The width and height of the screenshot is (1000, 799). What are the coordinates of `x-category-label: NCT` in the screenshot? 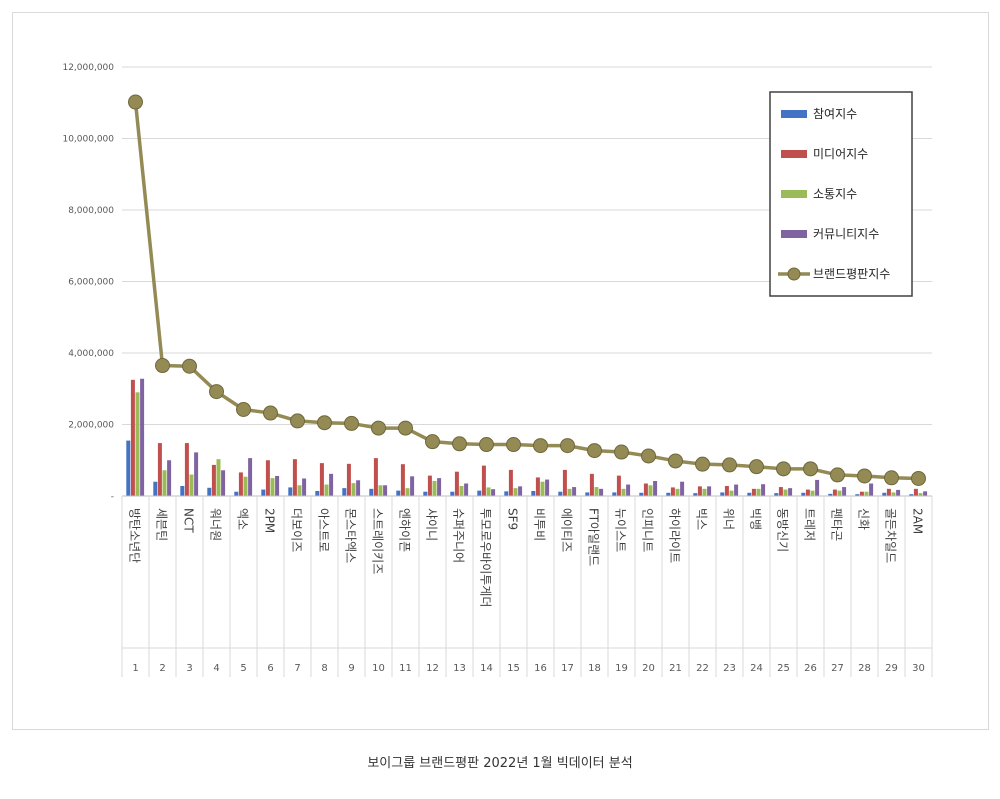 It's located at (189, 520).